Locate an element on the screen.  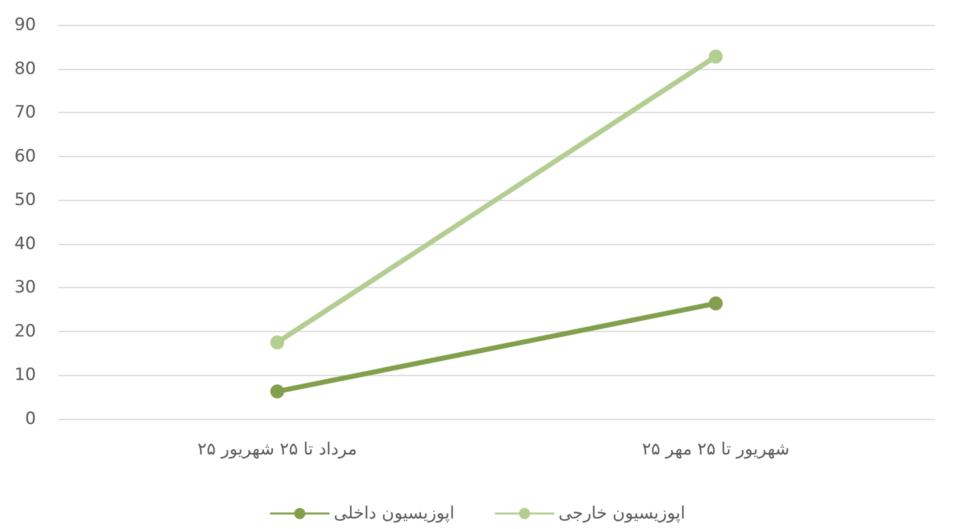
y-tick-label: 30 is located at coordinates (25, 288).